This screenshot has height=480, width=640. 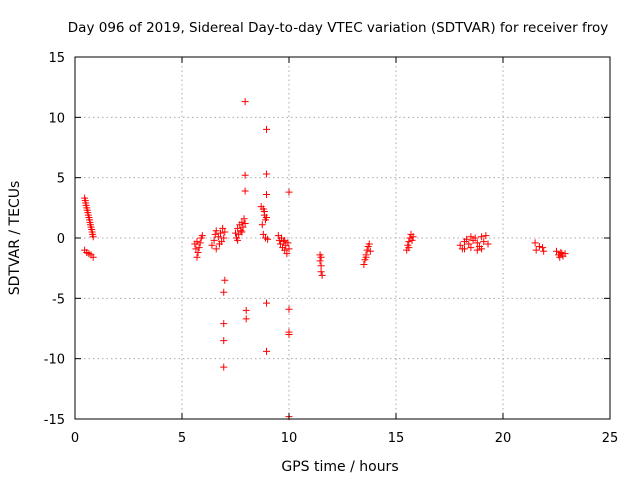 What do you see at coordinates (54, 420) in the screenshot?
I see `y-tick-label: -15` at bounding box center [54, 420].